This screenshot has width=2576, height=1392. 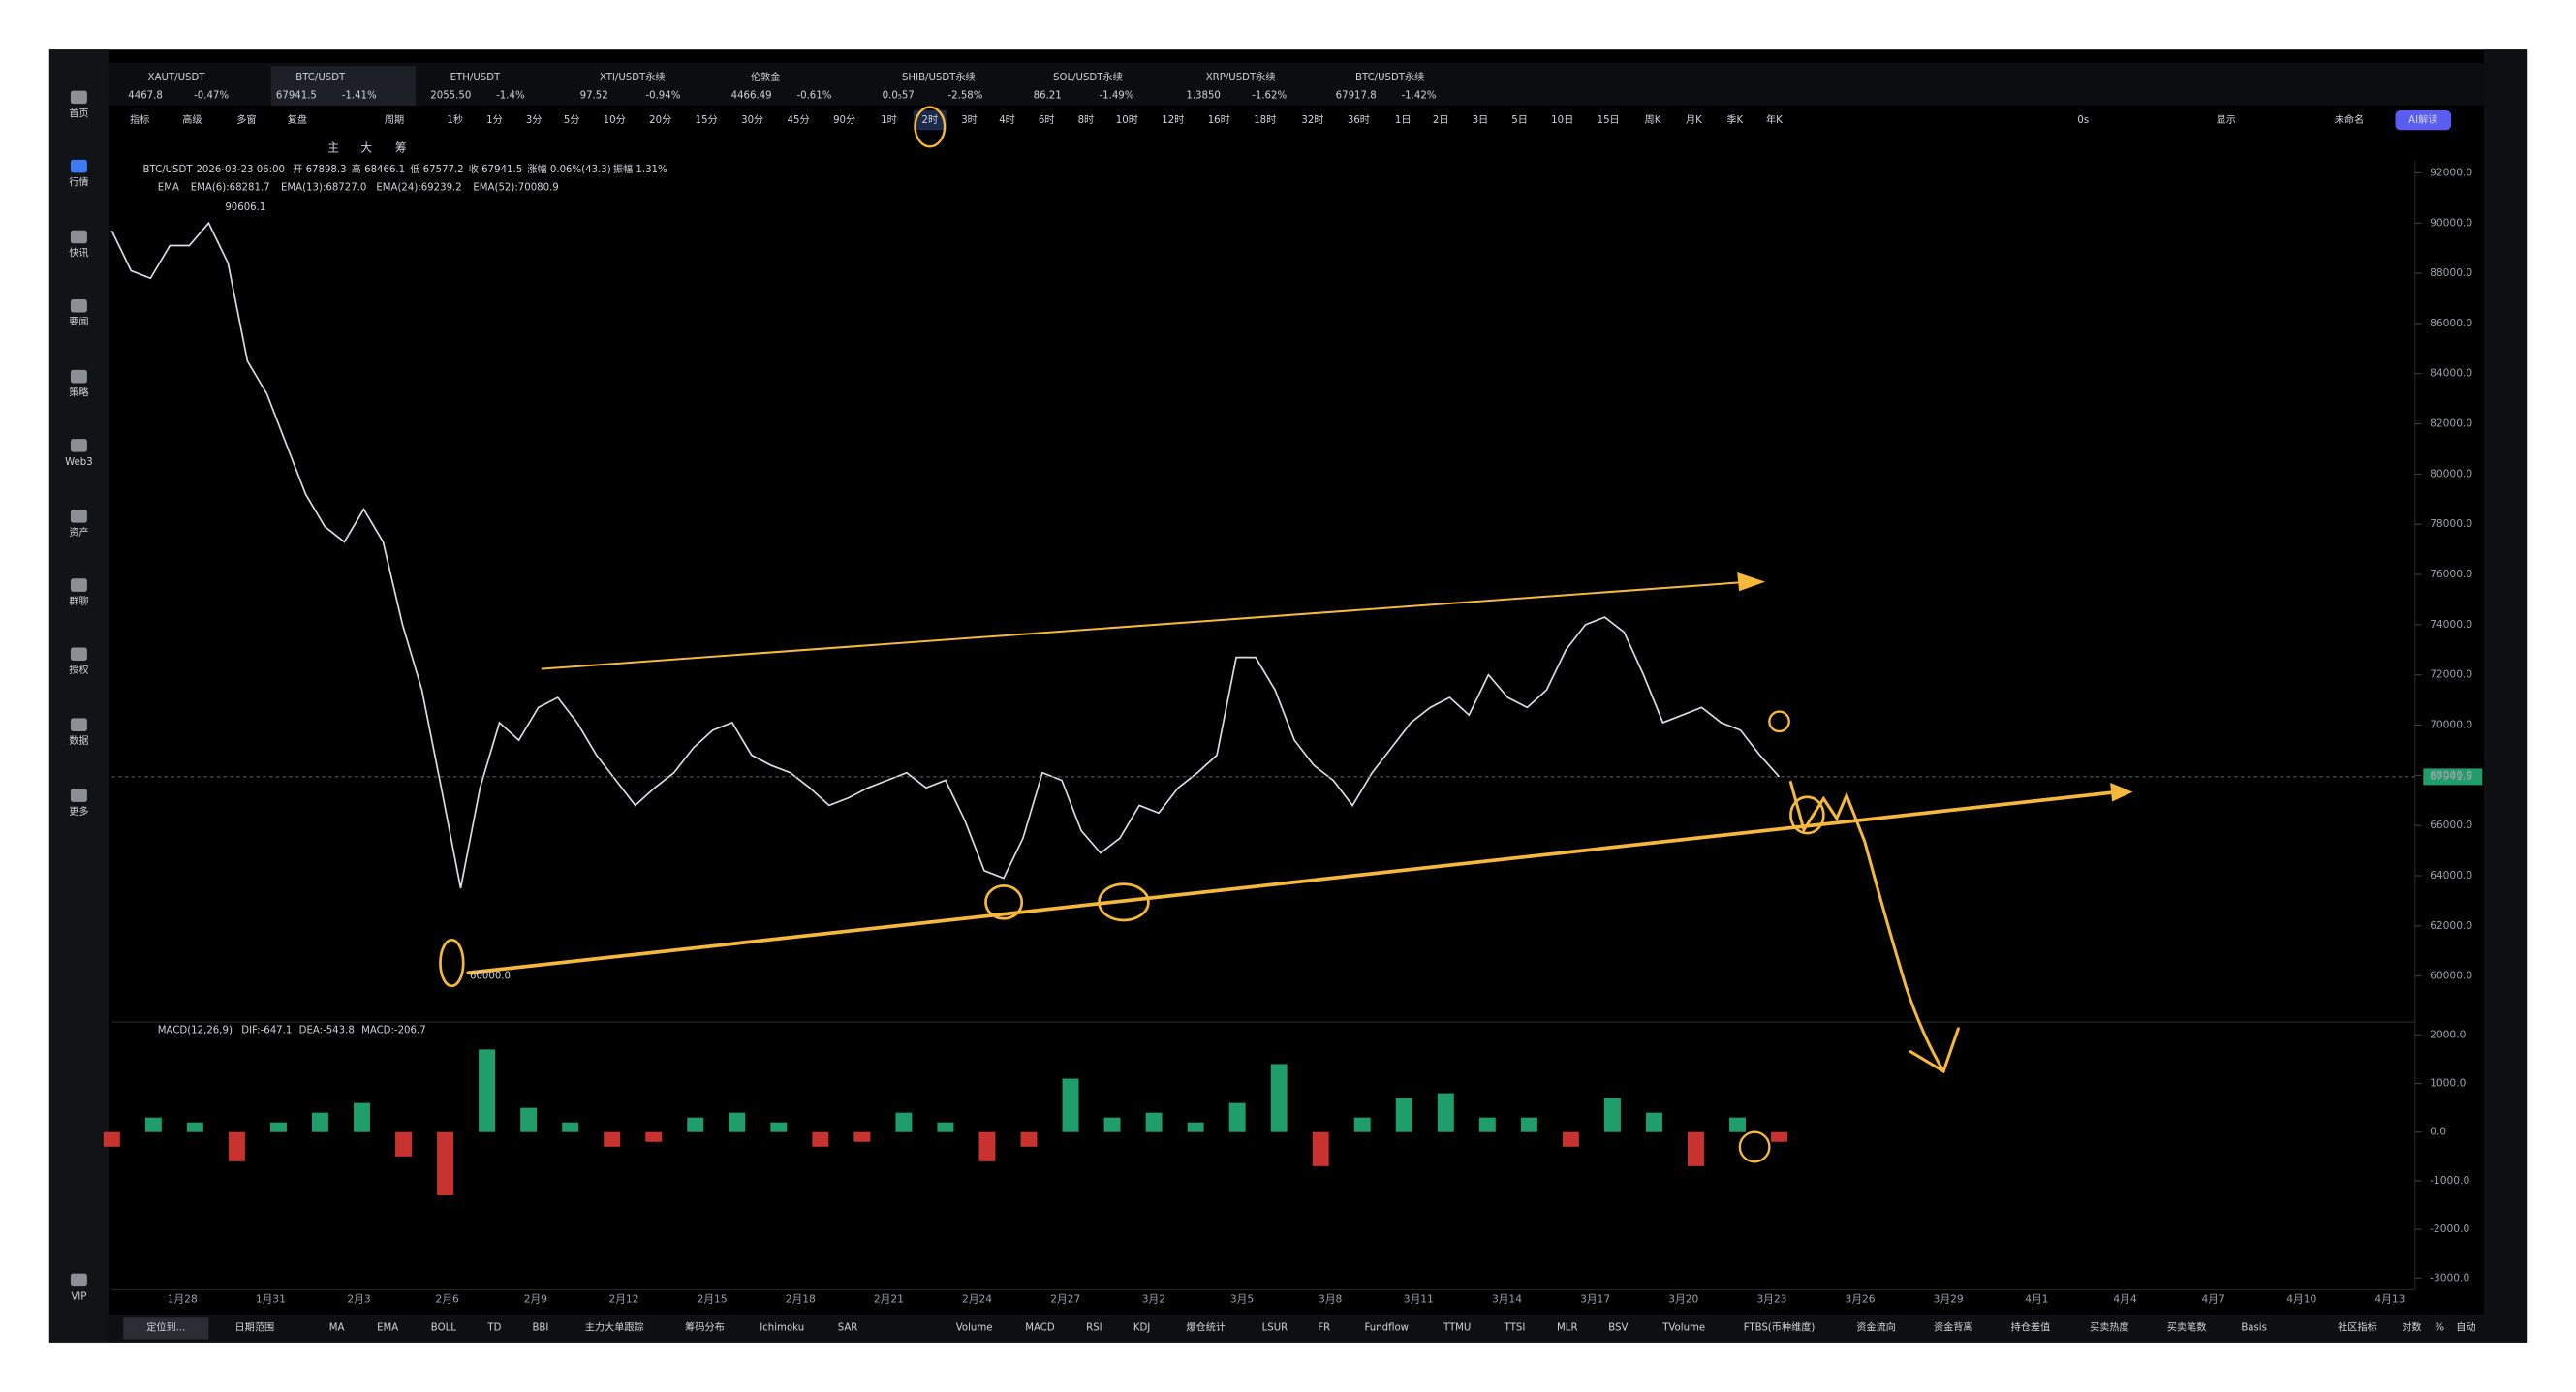 I want to click on period-button: 2时, so click(x=930, y=120).